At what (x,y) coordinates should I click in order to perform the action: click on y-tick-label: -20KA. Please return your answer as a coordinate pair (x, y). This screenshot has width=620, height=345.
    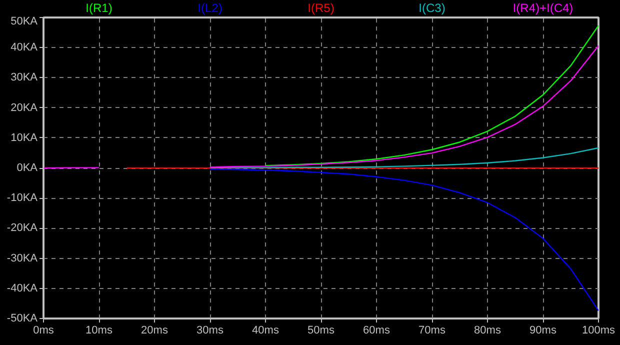
    Looking at the image, I should click on (22, 228).